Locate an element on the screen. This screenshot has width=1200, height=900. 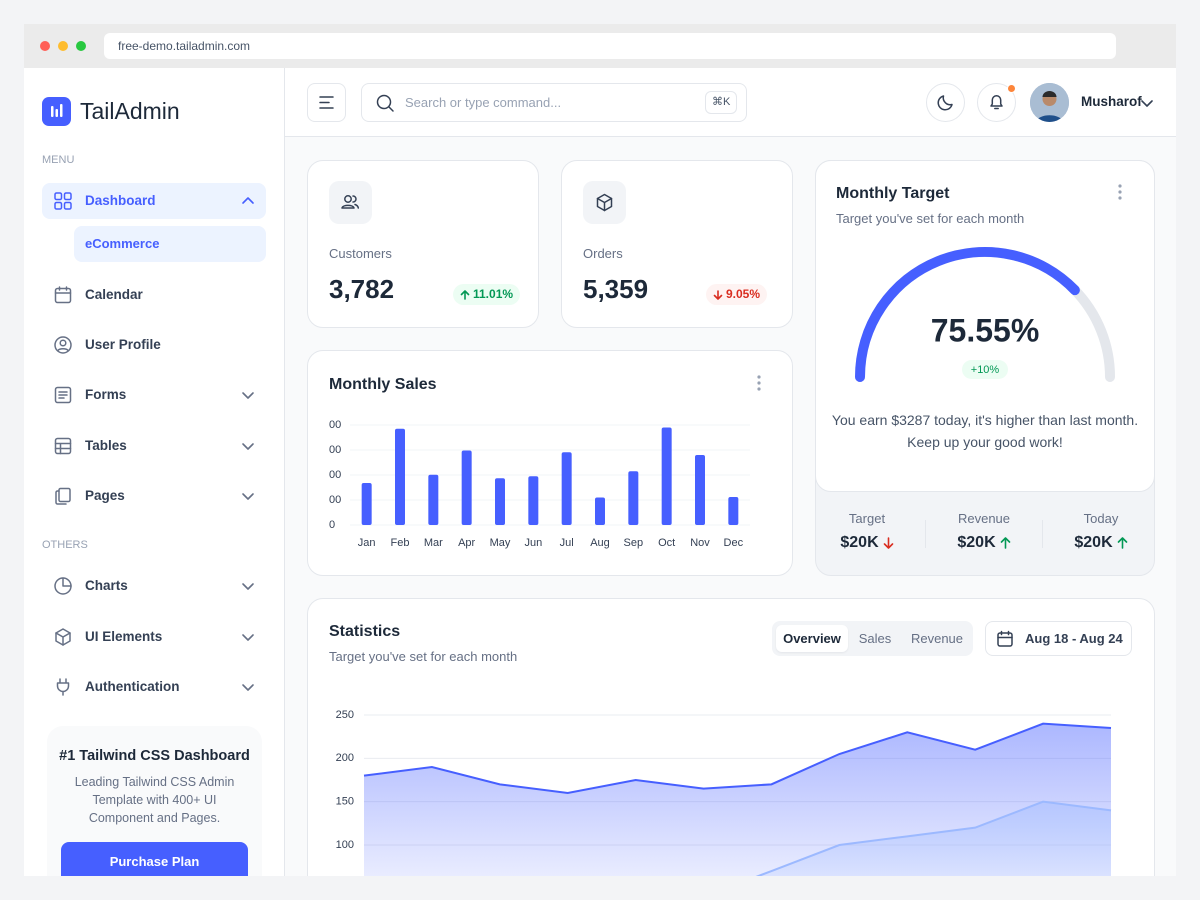
theme-toggle is located at coordinates (945, 102).